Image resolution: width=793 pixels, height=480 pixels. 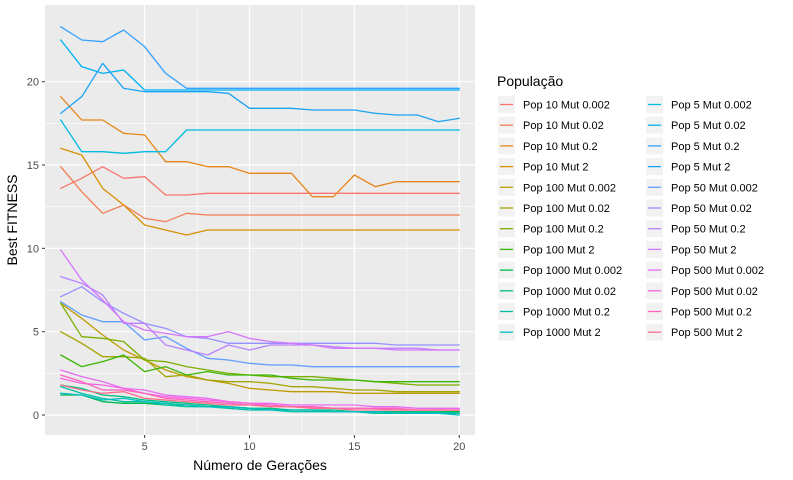 I want to click on x-tick-label: 10, so click(x=249, y=447).